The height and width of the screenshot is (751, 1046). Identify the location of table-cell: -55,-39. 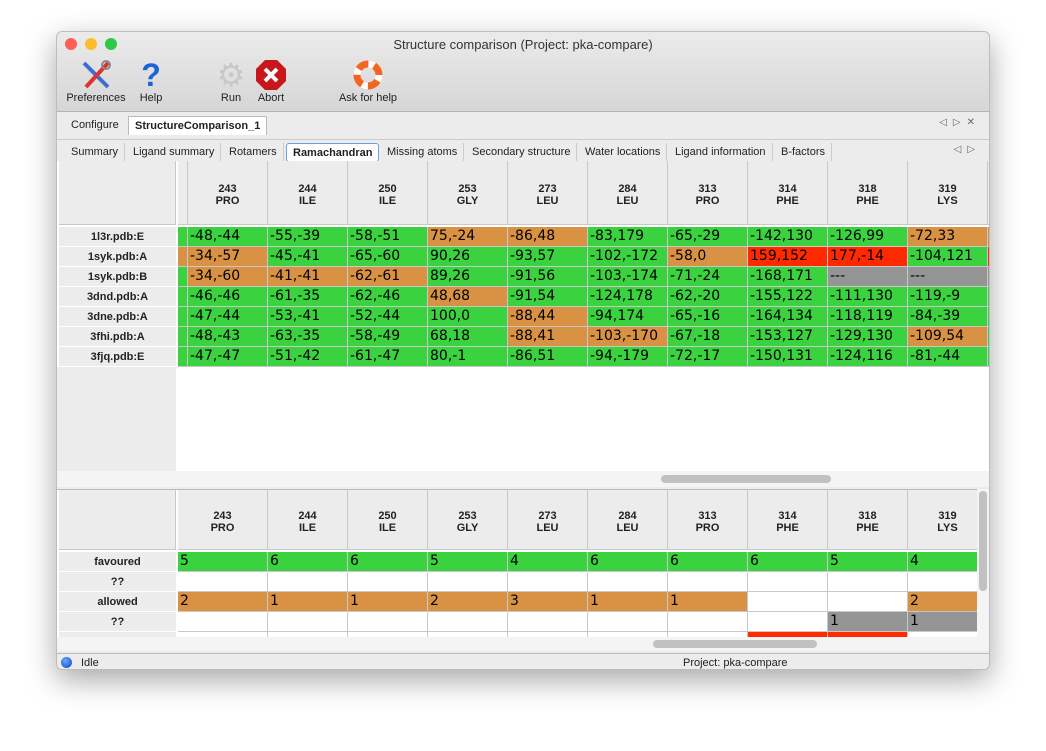
(308, 237).